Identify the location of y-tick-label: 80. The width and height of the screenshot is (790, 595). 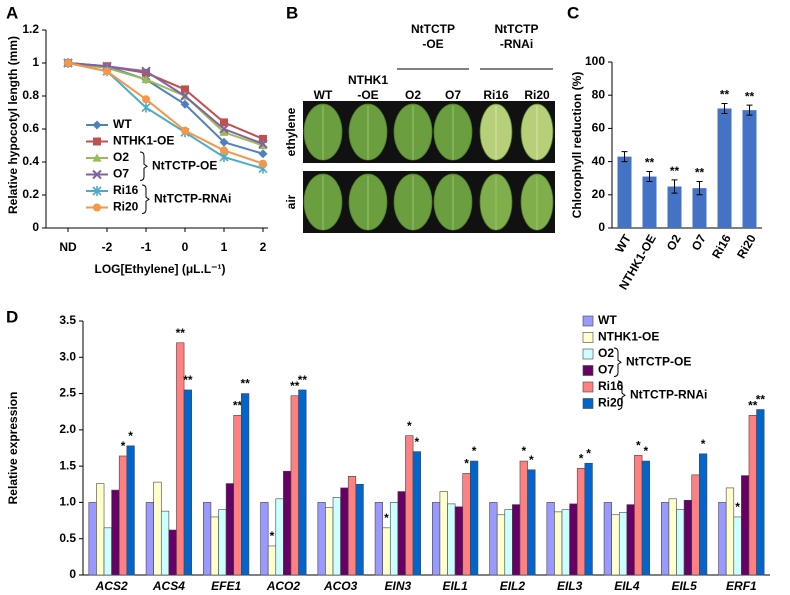
(599, 94).